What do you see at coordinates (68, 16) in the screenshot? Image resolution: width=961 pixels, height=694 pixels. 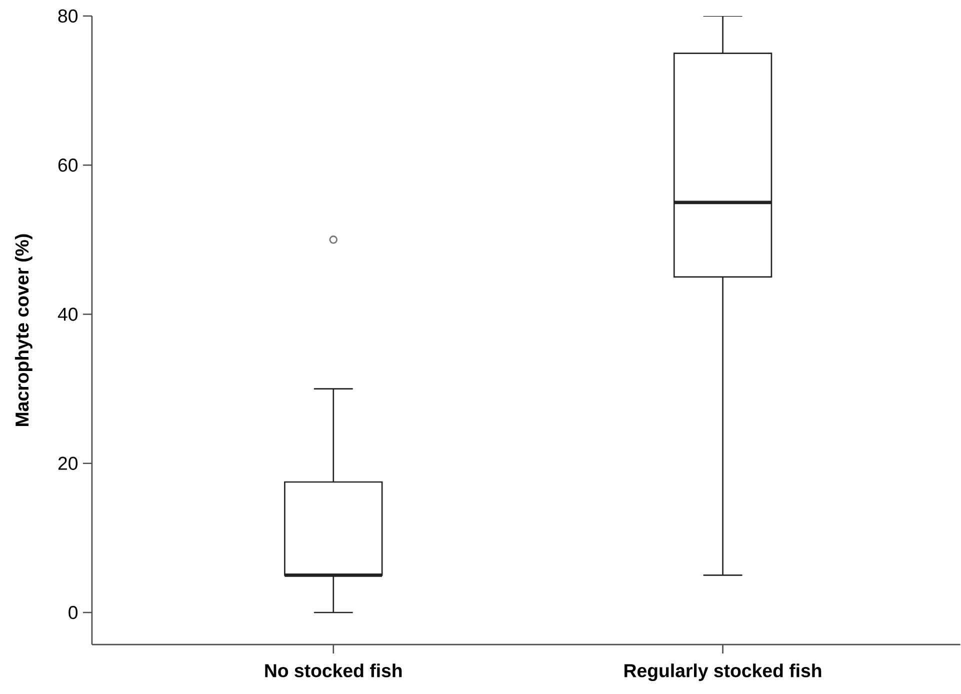 I see `y-tick-label: 80` at bounding box center [68, 16].